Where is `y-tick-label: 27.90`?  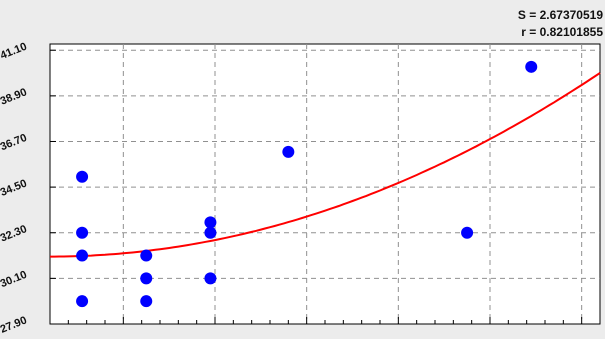 y-tick-label: 27.90 is located at coordinates (14, 324).